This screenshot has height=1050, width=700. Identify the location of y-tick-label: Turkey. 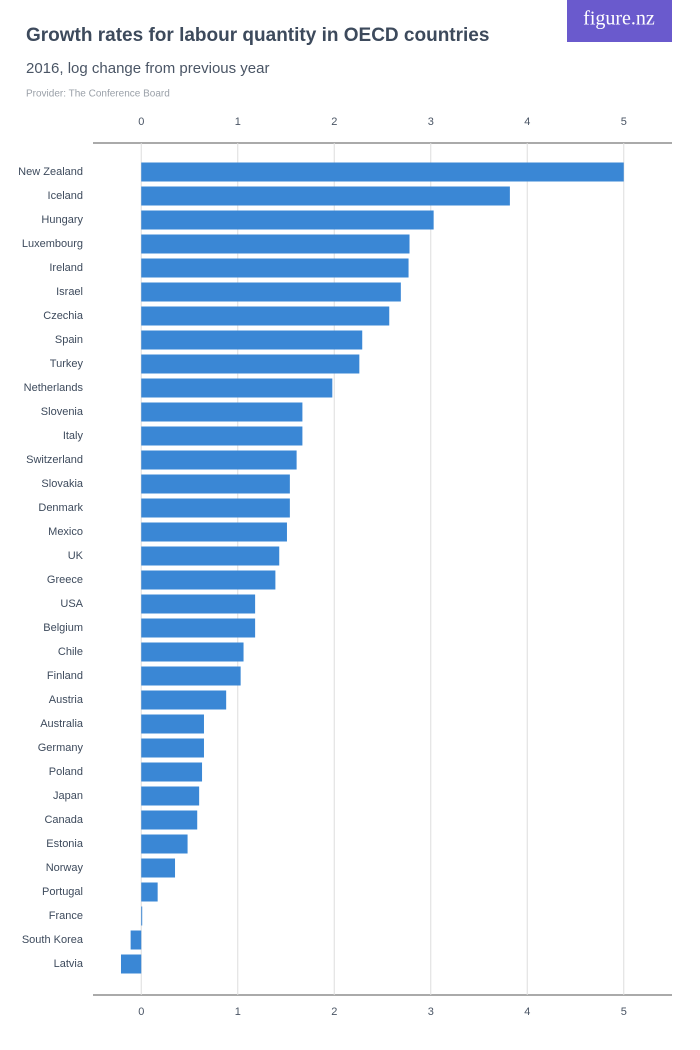
(67, 364).